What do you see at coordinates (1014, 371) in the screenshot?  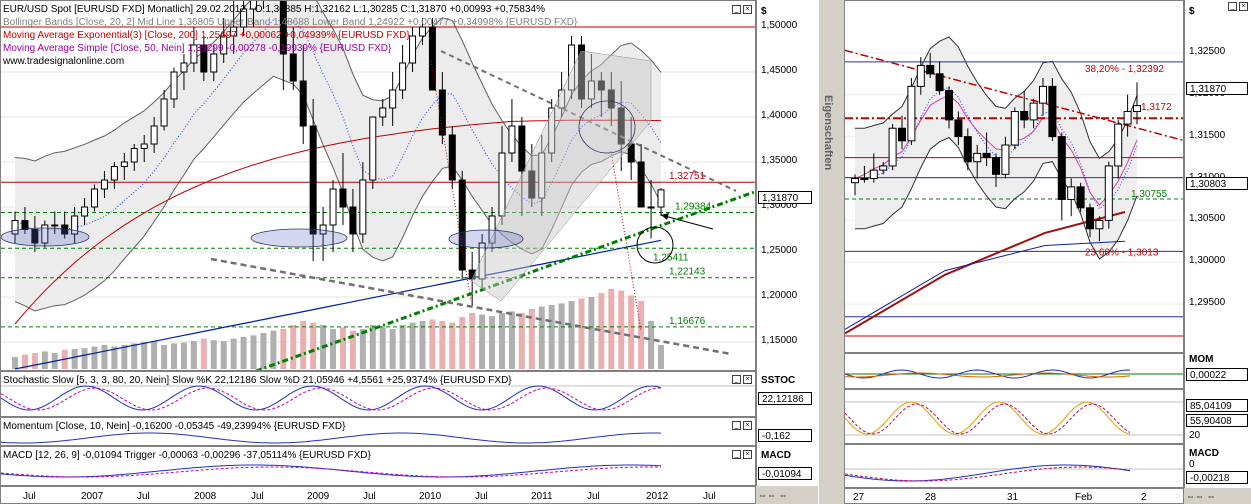 I see `intraday-momentum-pane` at bounding box center [1014, 371].